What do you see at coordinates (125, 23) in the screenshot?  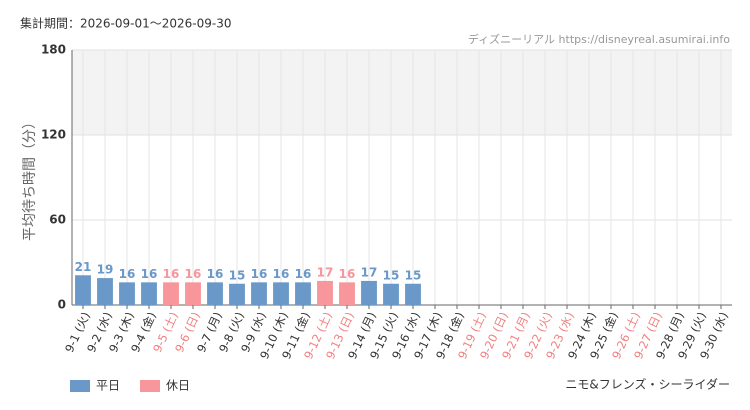 I see `chart-title: 集計期間：2026-09-01～2026-09-30` at bounding box center [125, 23].